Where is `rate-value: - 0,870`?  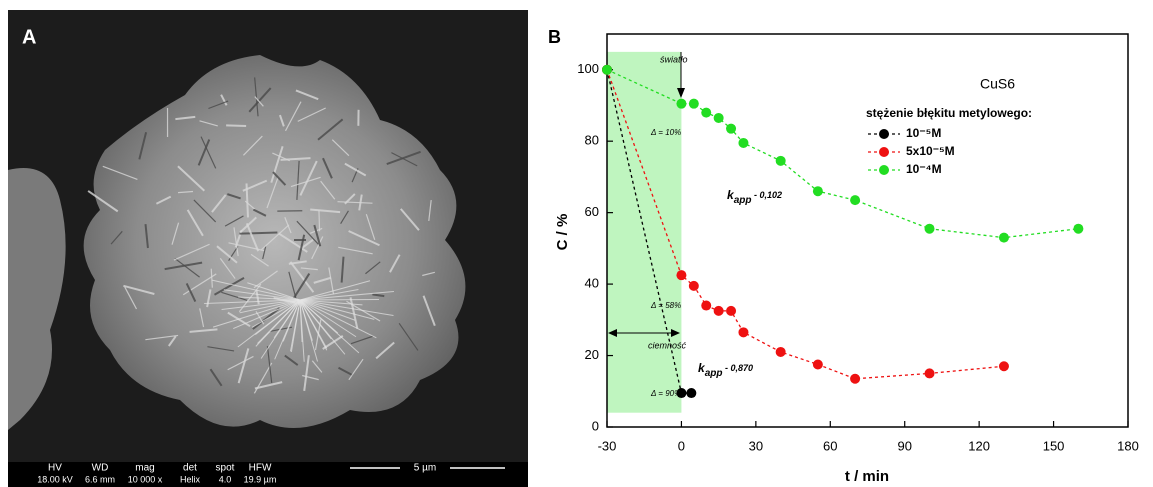
rate-value: - 0,870 is located at coordinates (737, 368).